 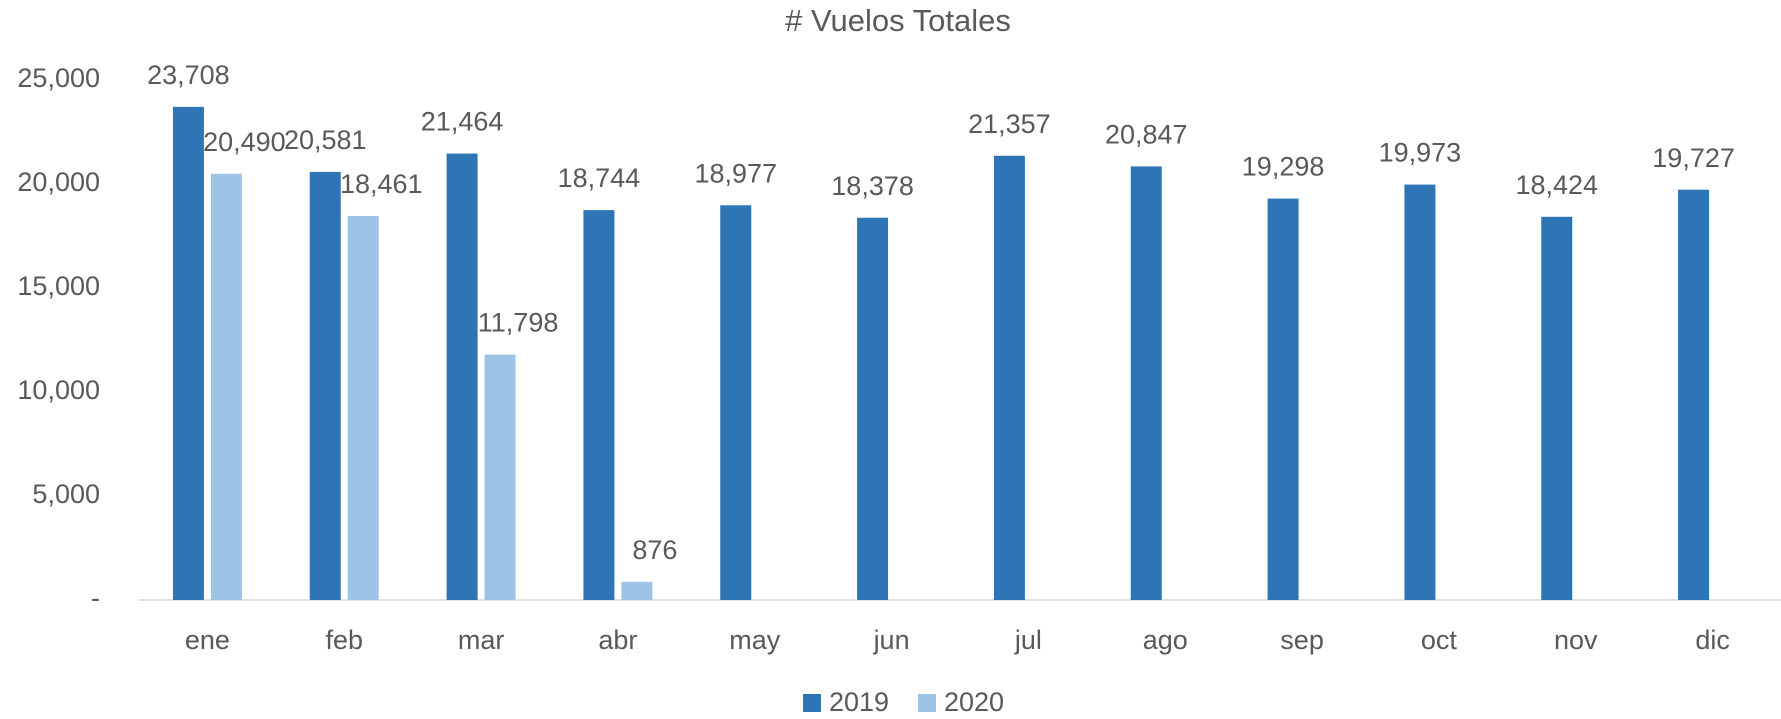 What do you see at coordinates (859, 702) in the screenshot?
I see `legend-label: 2019` at bounding box center [859, 702].